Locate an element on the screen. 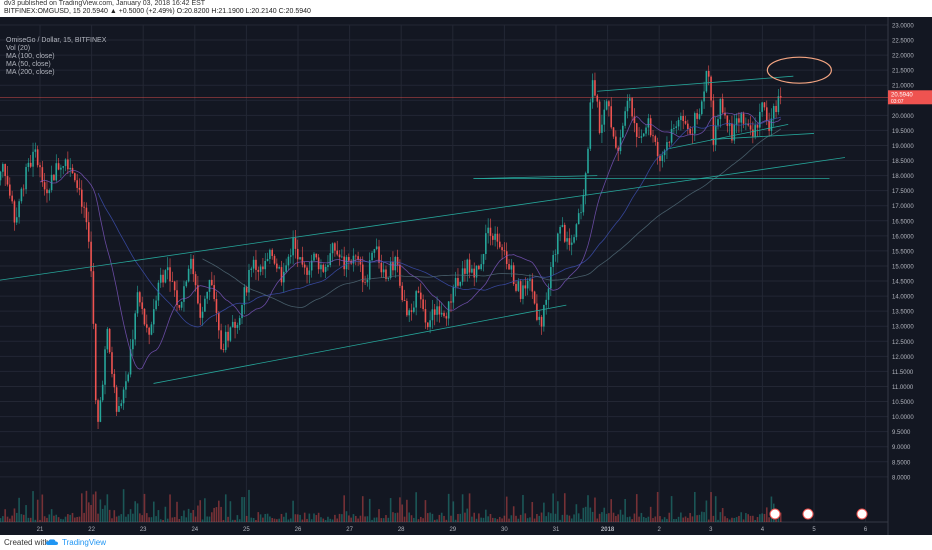 This screenshot has width=932, height=550. x-tick-label: 30 is located at coordinates (504, 530).